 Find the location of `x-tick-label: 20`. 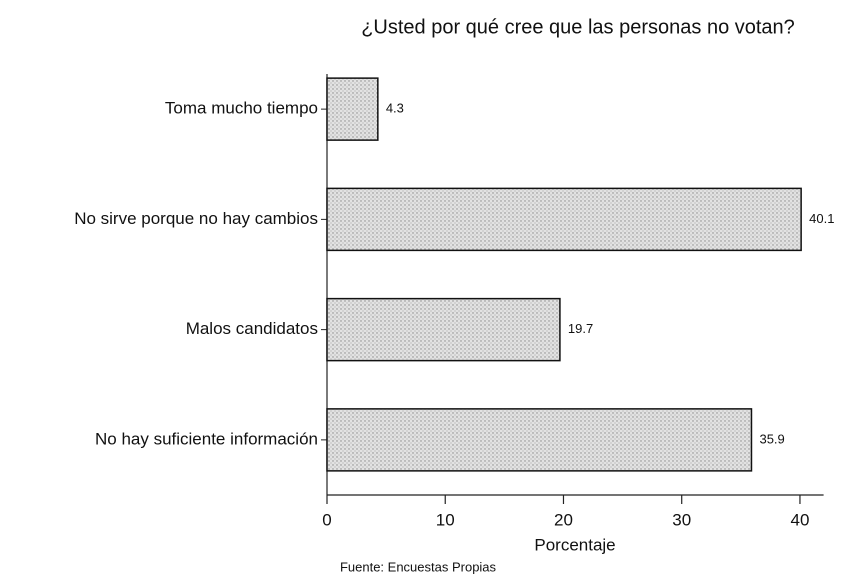

x-tick-label: 20 is located at coordinates (563, 519).